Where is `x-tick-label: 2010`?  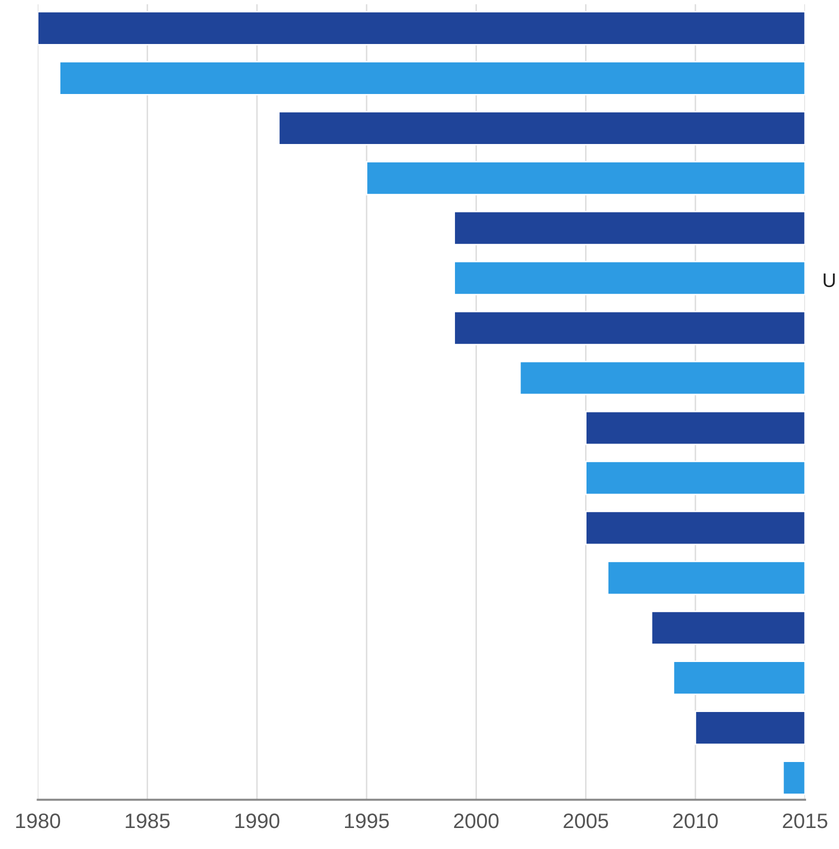 x-tick-label: 2010 is located at coordinates (695, 821).